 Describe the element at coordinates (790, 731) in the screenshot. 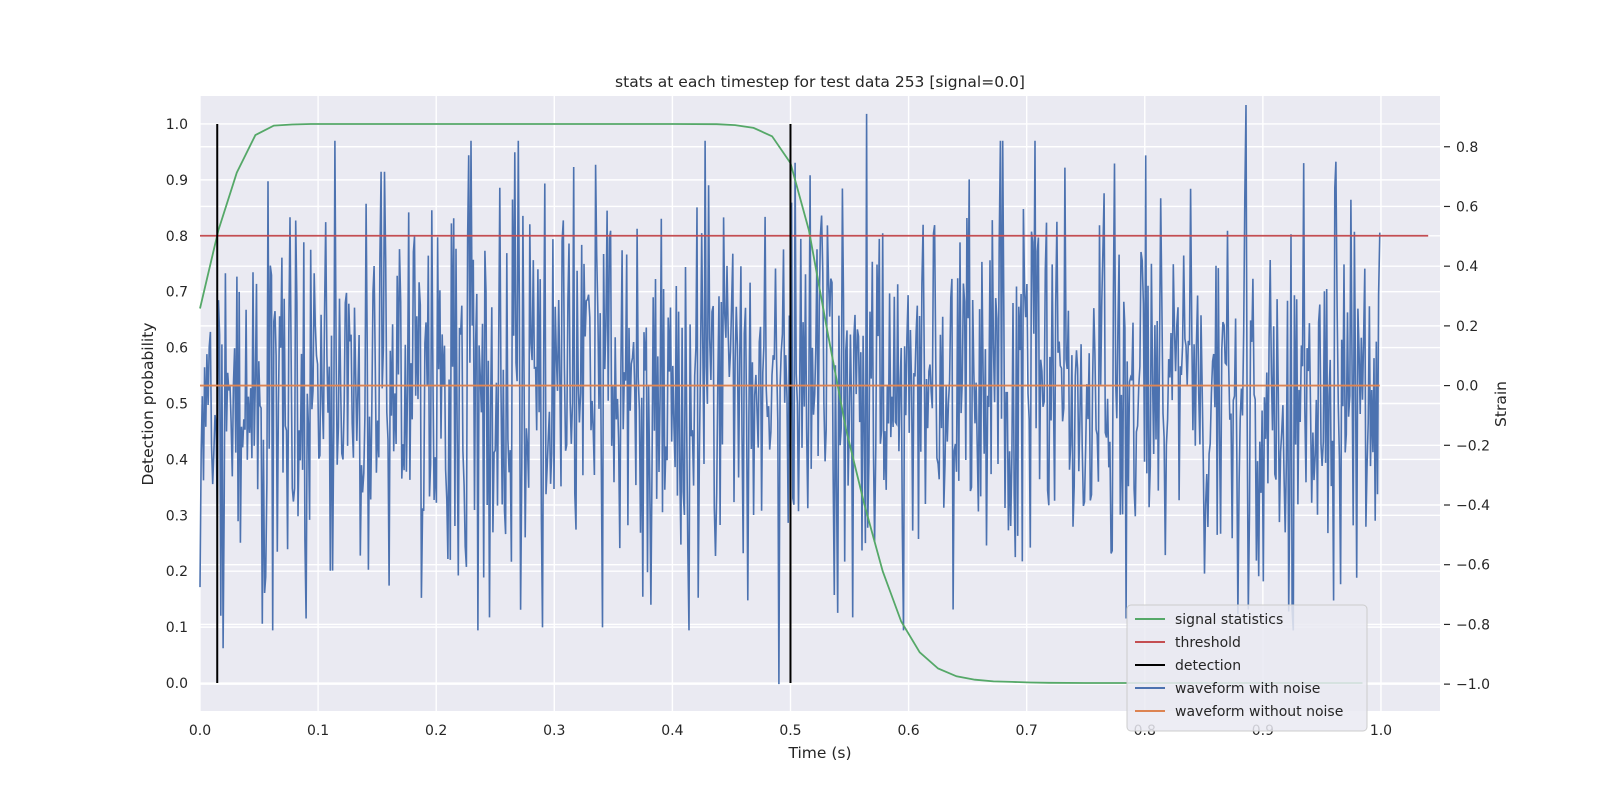

I see `x-tick-label: 0.5` at that location.